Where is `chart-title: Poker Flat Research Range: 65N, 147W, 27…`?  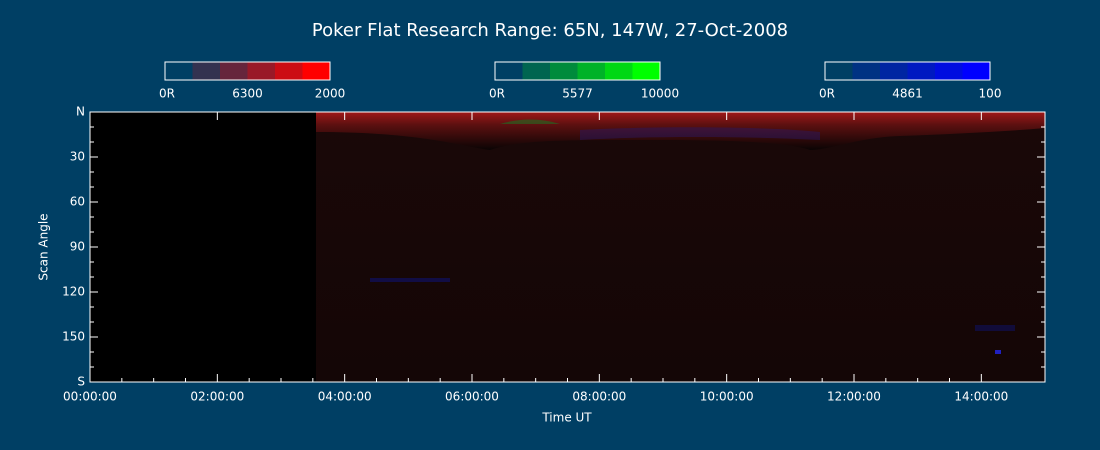 chart-title: Poker Flat Research Range: 65N, 147W, 27… is located at coordinates (550, 30).